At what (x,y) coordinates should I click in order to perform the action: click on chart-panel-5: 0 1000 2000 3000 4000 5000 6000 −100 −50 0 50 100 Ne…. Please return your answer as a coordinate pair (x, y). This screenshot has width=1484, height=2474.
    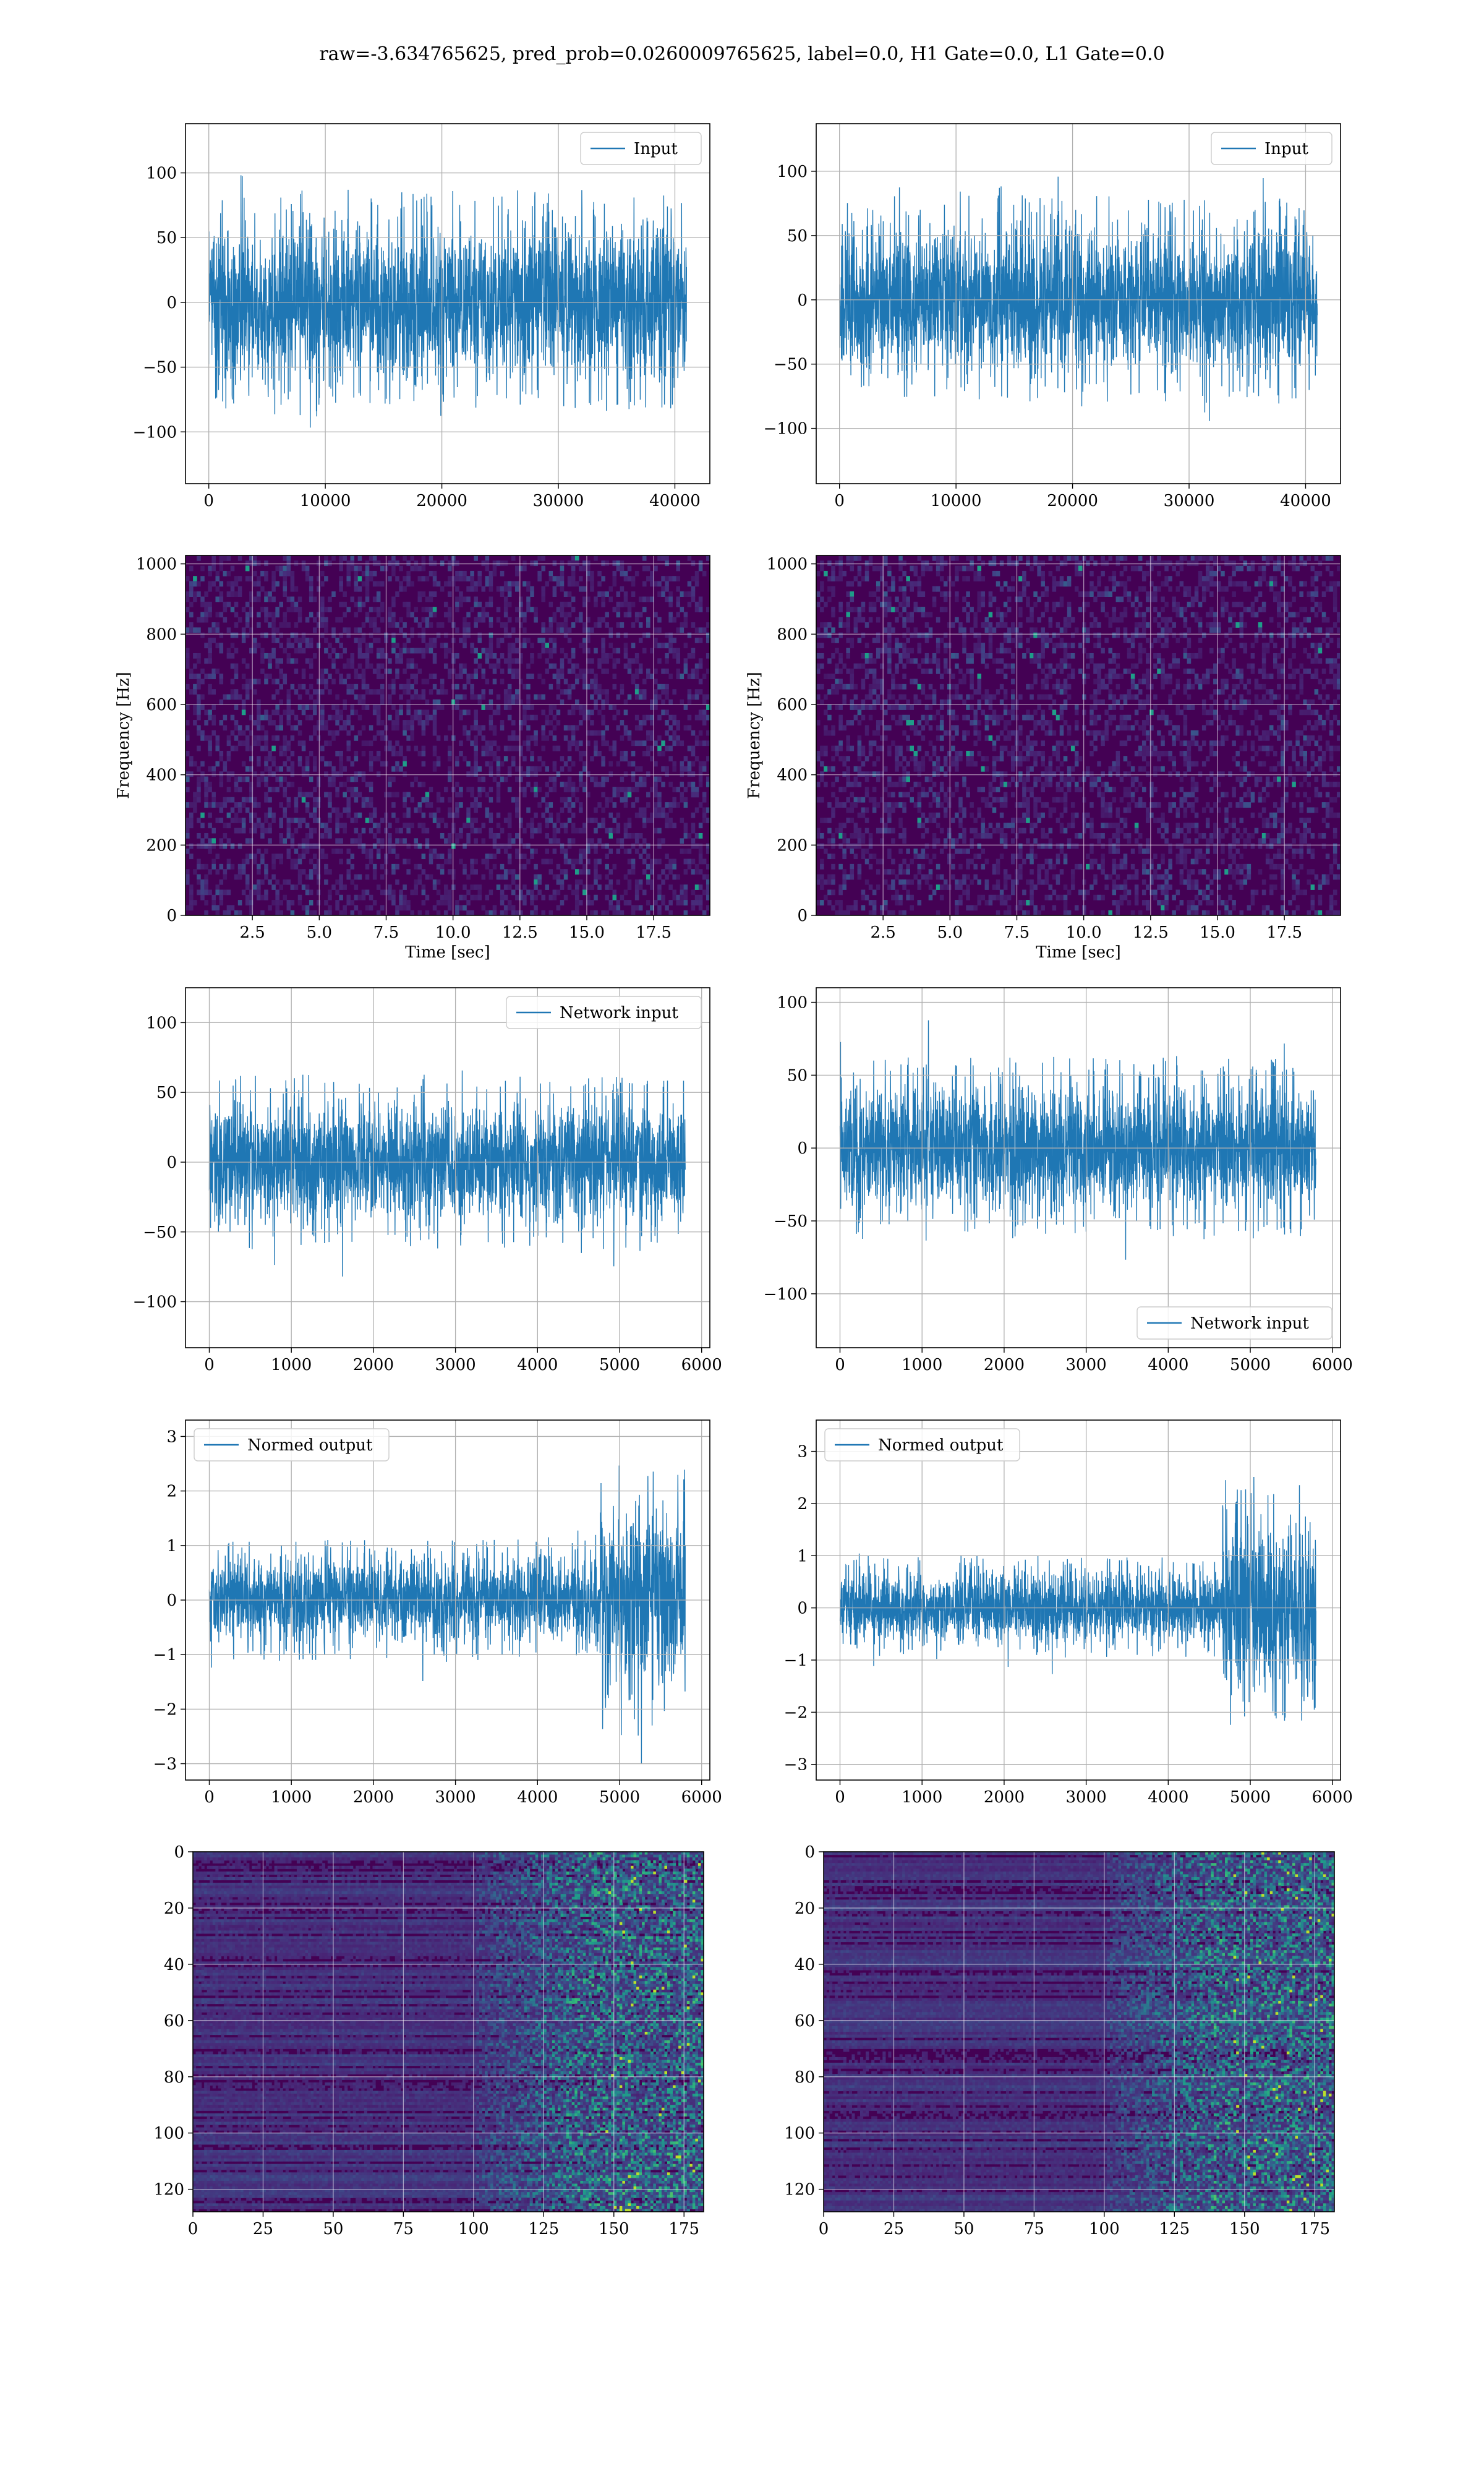
    Looking at the image, I should click on (427, 1180).